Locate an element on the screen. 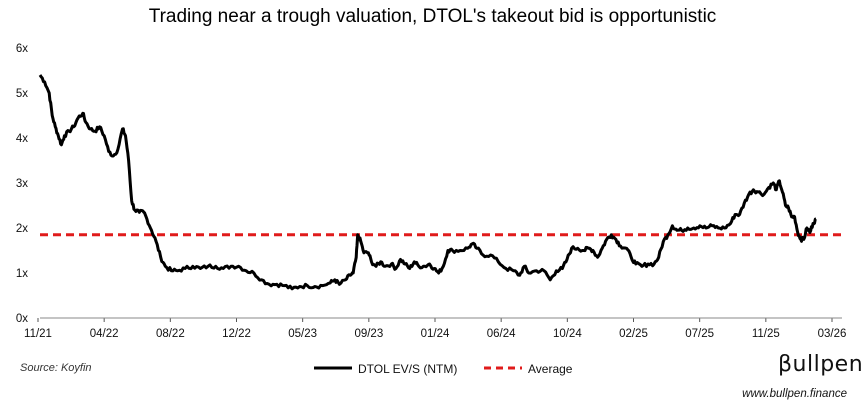  x-tick-label: 06/24 is located at coordinates (501, 334).